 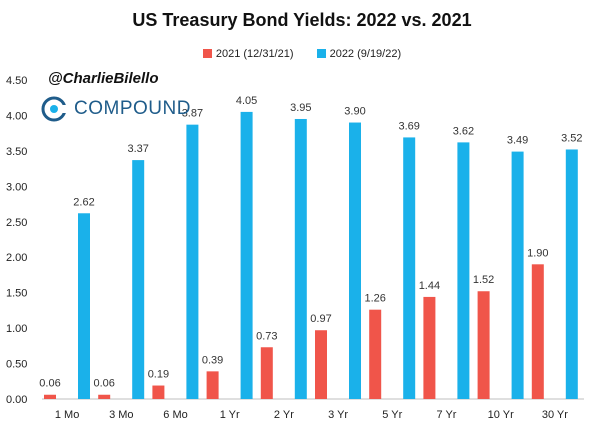 I want to click on compound-logo: COMPOUND, so click(x=115, y=109).